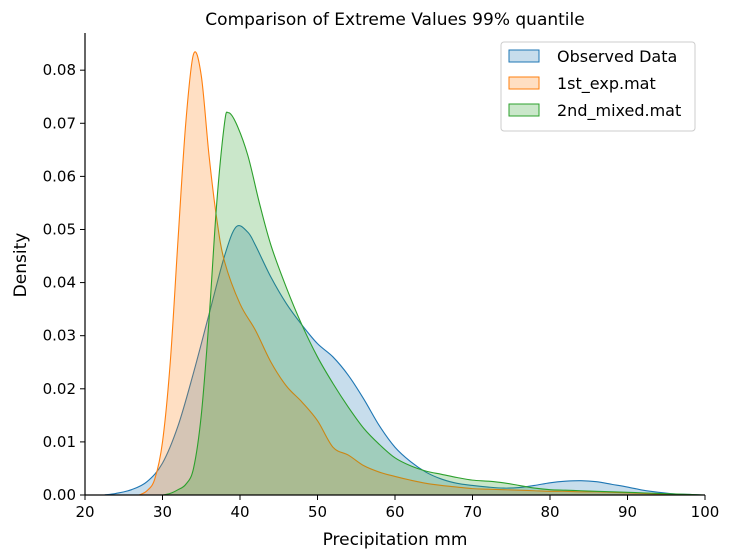 The height and width of the screenshot is (559, 730). What do you see at coordinates (239, 512) in the screenshot?
I see `x-tick-label: 40` at bounding box center [239, 512].